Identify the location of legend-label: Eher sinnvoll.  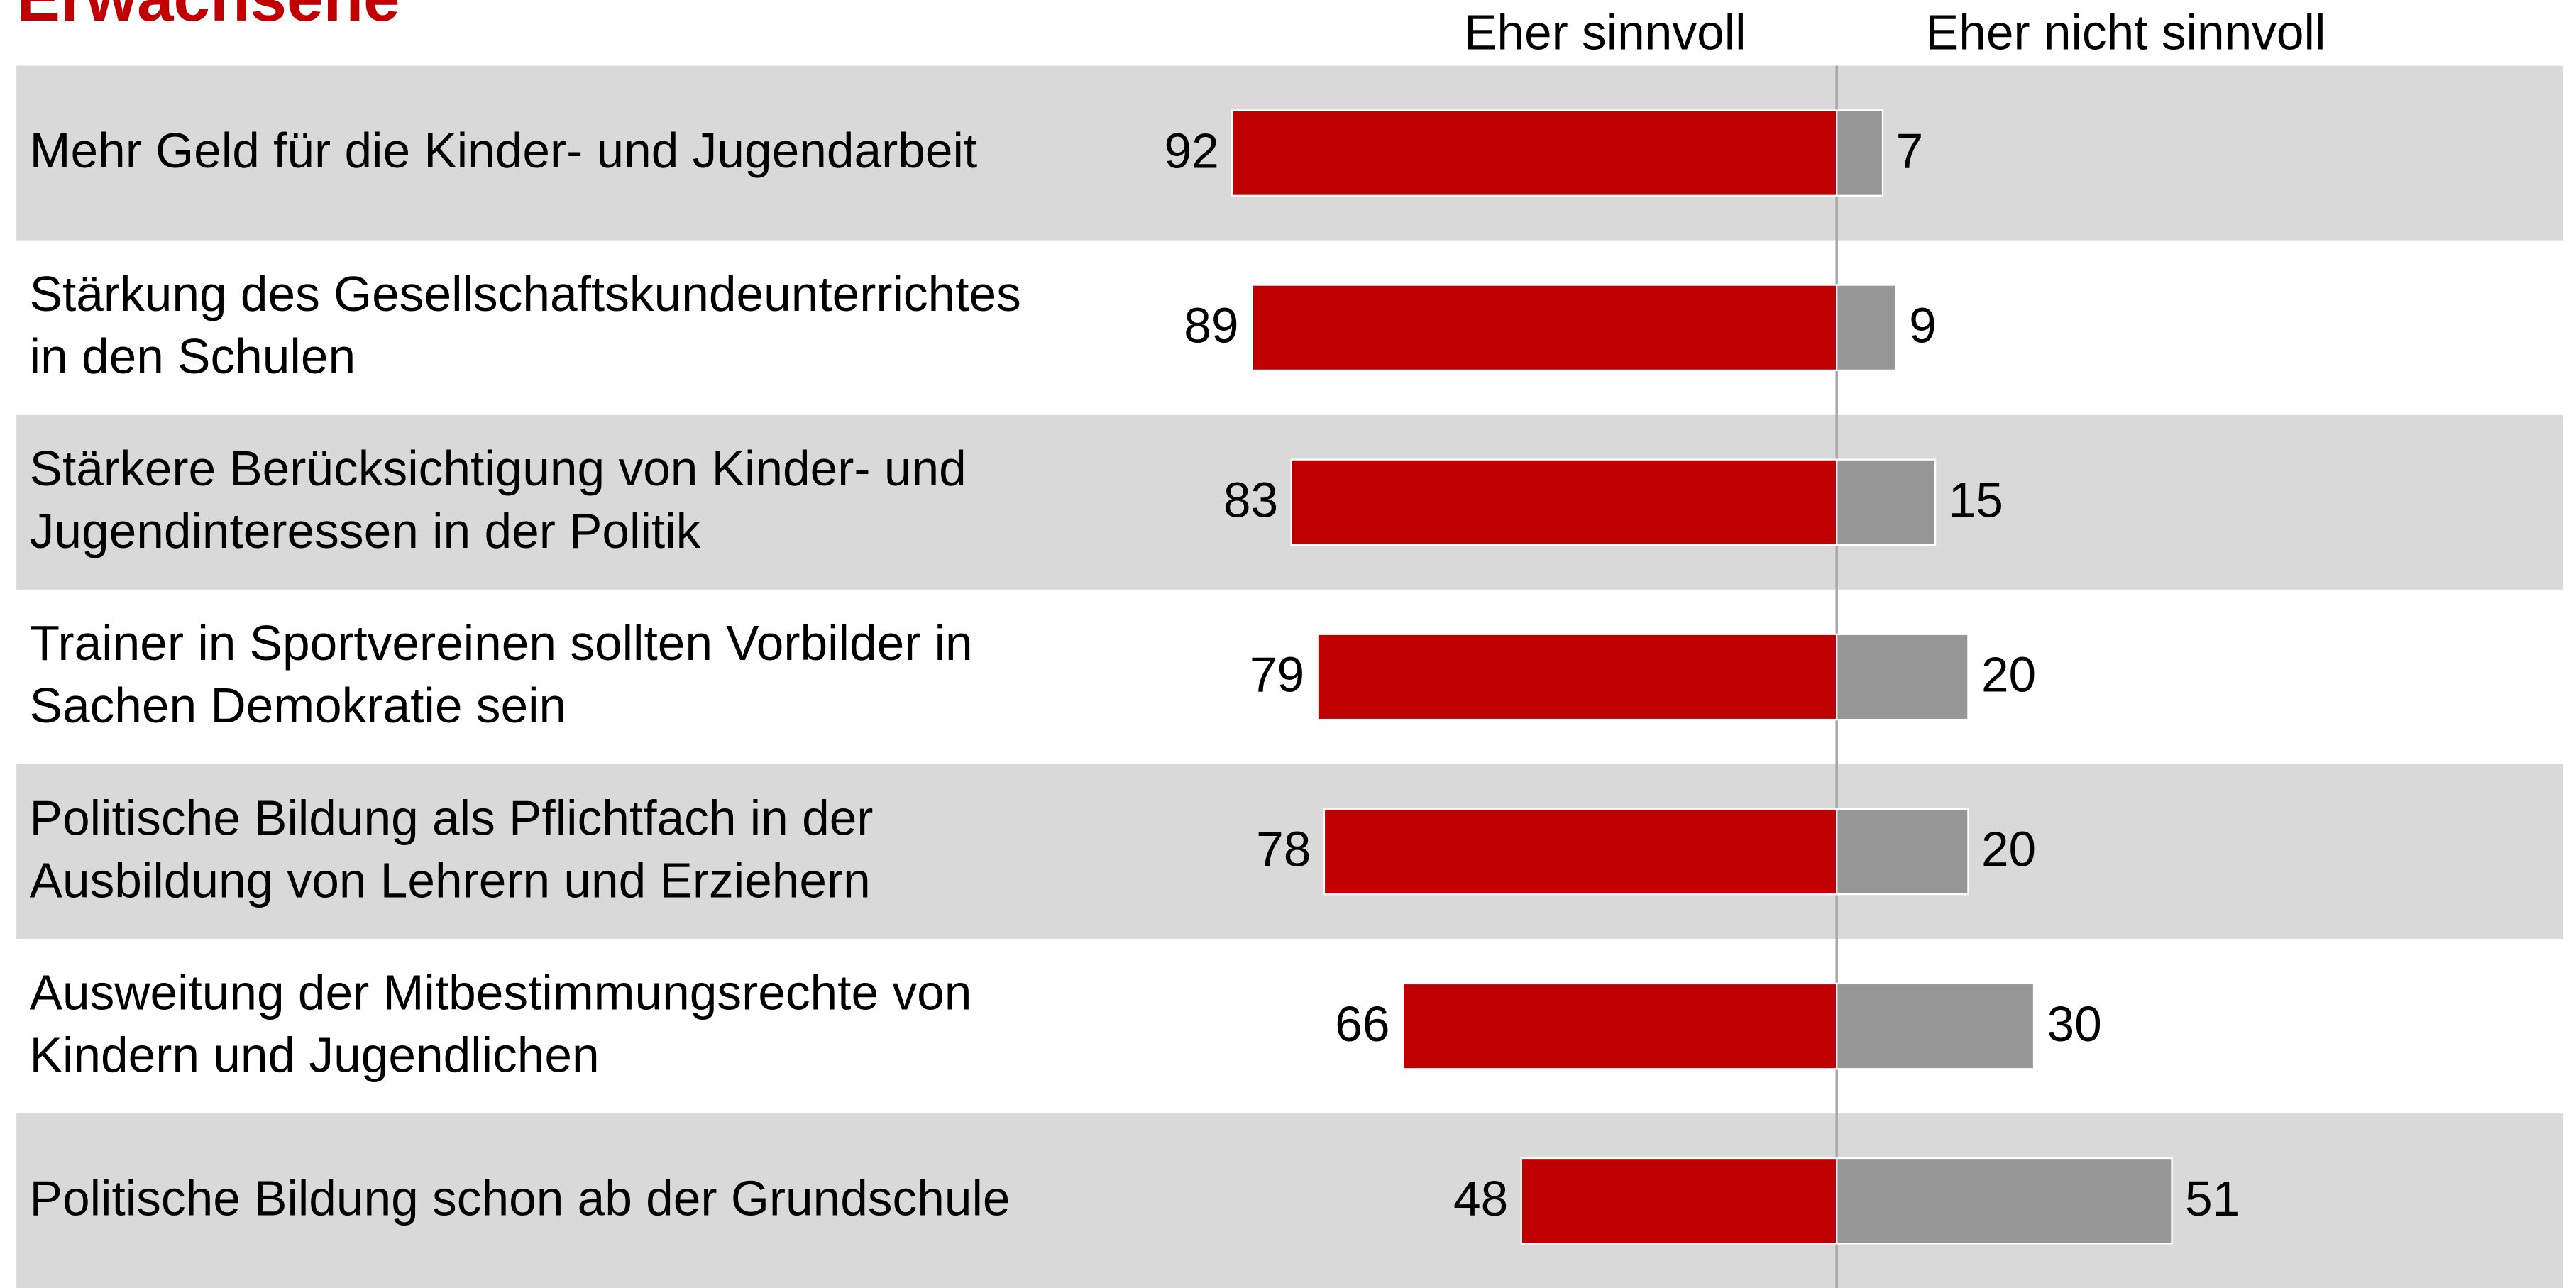
(1605, 32).